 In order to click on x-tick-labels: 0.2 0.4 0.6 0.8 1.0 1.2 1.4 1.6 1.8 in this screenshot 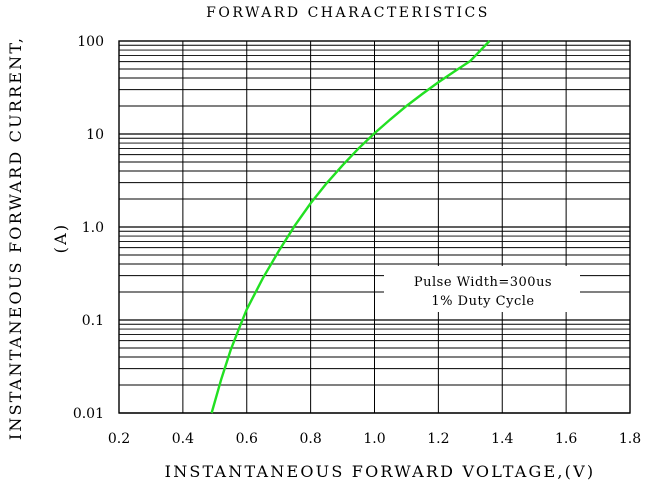, I will do `click(374, 439)`.